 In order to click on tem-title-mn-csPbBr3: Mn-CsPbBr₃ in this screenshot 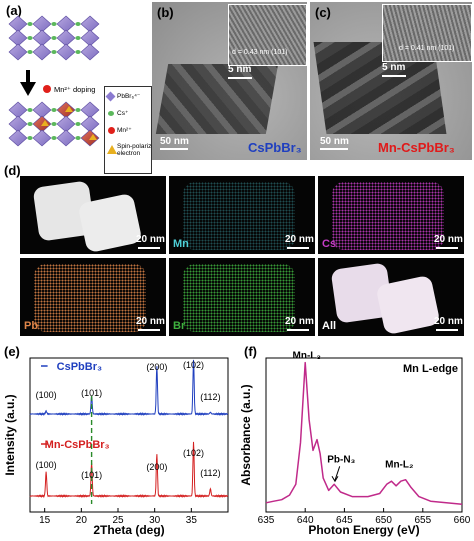, I will do `click(416, 147)`.